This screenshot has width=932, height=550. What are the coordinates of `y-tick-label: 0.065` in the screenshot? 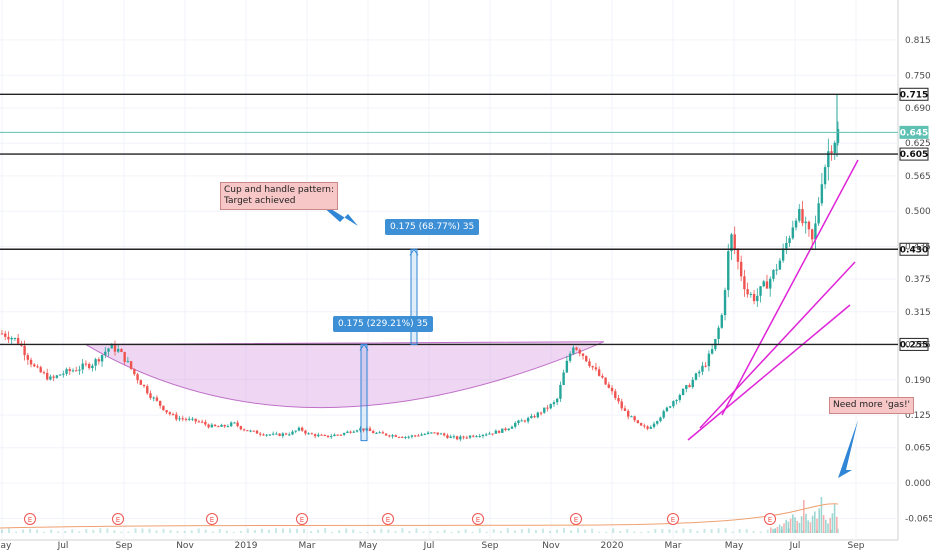 It's located at (918, 449).